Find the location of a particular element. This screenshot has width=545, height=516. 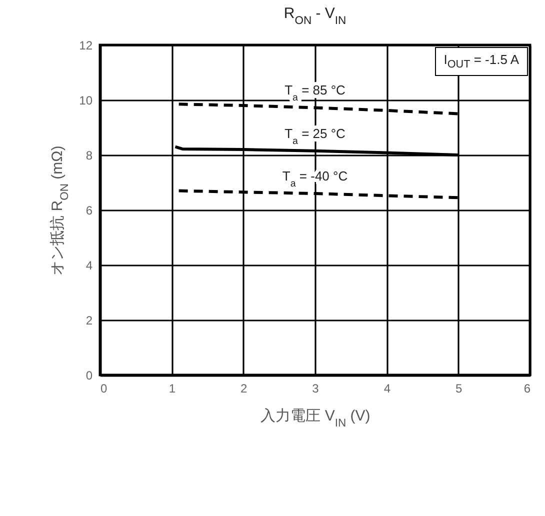

y-tick-label: 4 is located at coordinates (89, 265).